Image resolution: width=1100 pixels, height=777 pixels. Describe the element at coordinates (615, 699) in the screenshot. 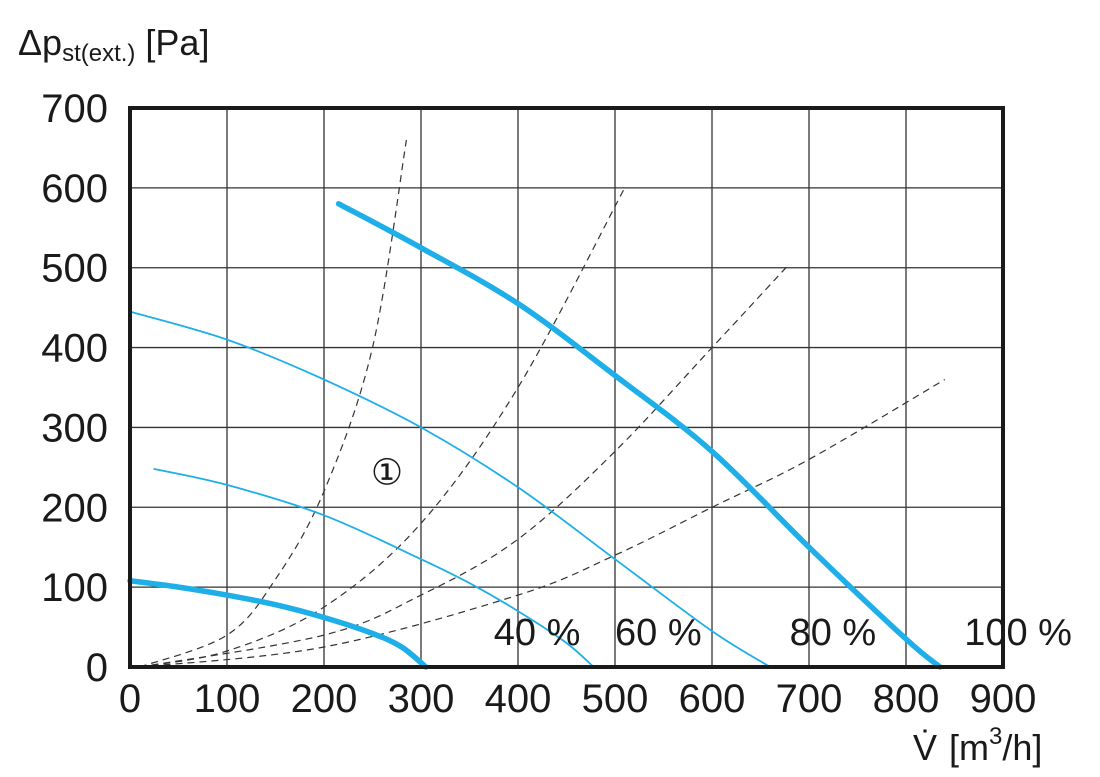

I see `x-tick-label: 500` at that location.